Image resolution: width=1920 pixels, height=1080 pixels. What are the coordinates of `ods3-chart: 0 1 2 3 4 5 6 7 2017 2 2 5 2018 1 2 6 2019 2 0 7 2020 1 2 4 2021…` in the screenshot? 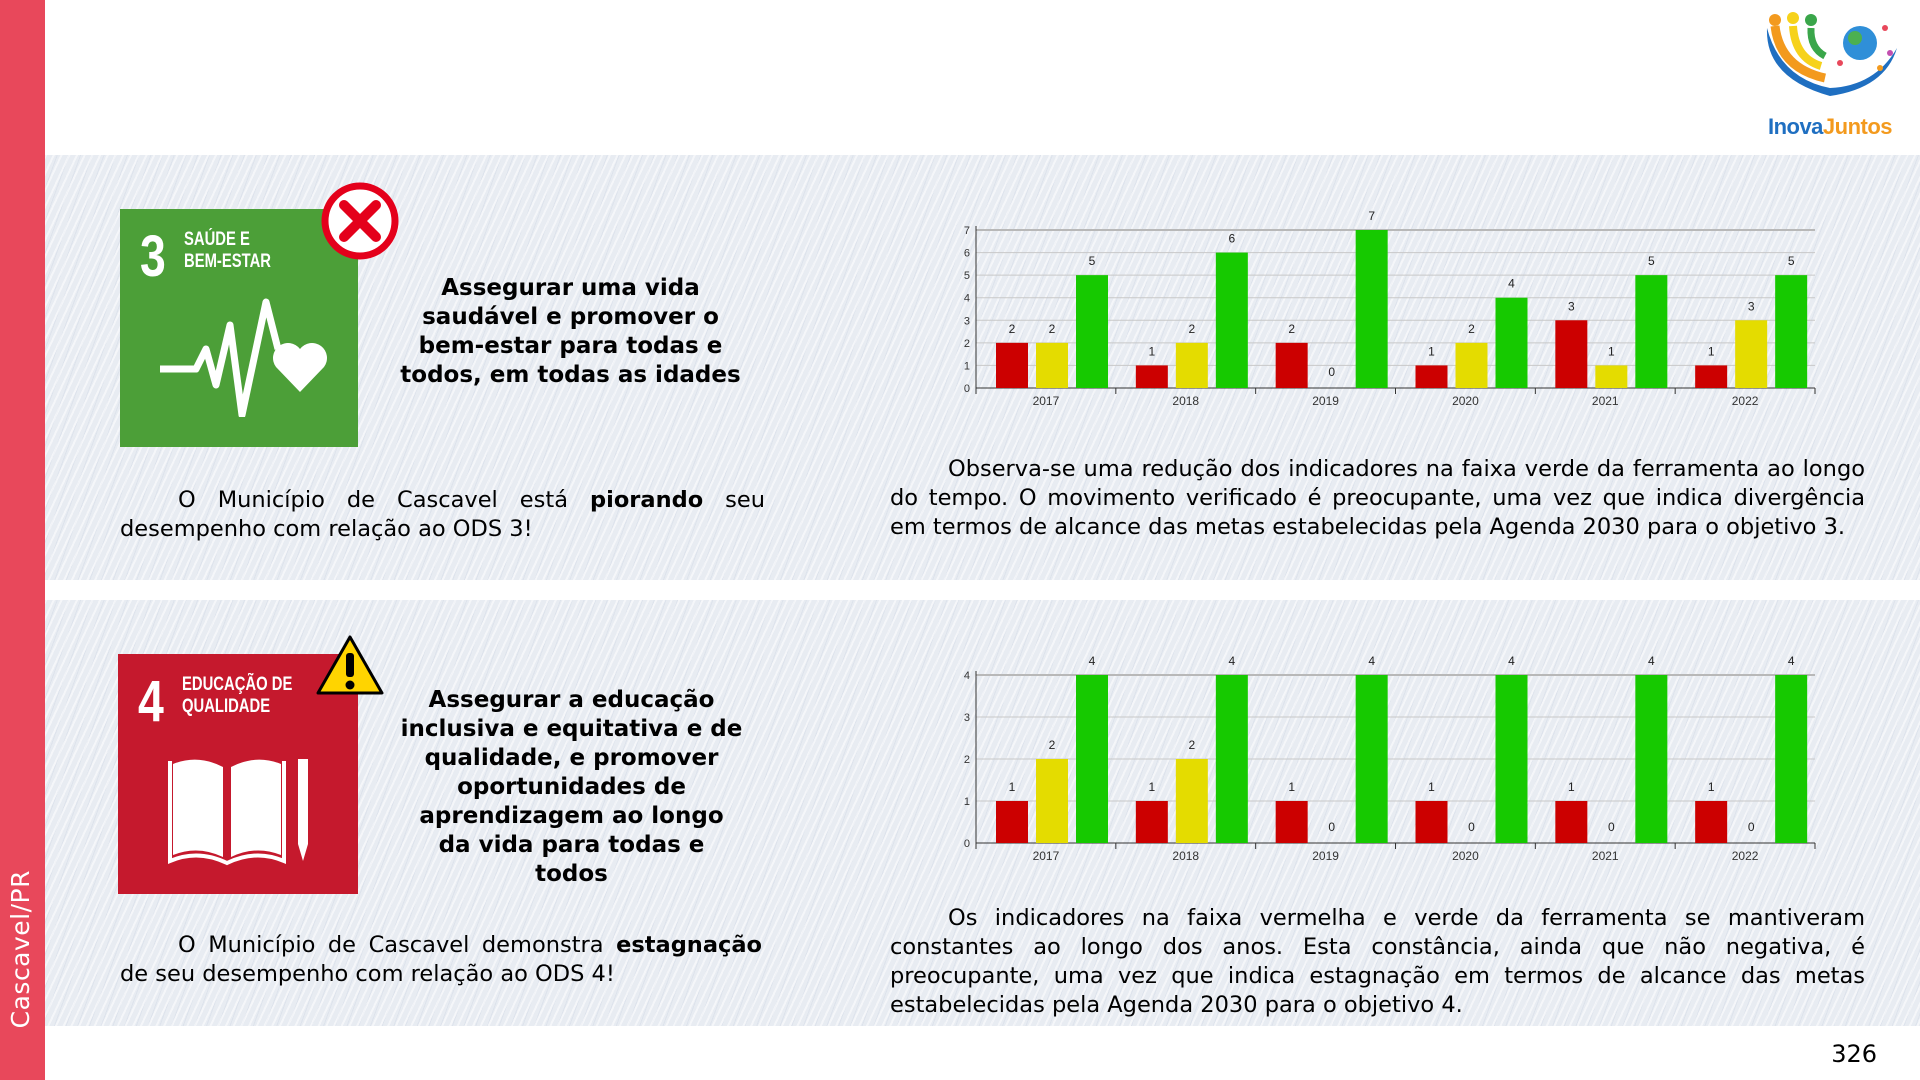 It's located at (1390, 308).